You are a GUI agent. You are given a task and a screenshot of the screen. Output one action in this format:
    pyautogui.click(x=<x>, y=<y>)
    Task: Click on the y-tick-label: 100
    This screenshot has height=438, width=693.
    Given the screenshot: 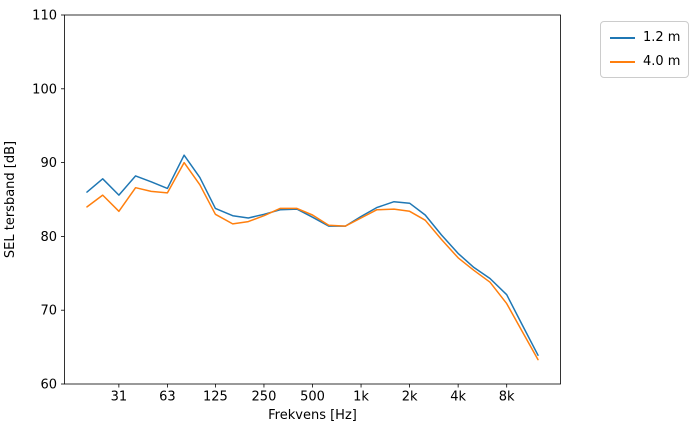 What is the action you would take?
    pyautogui.click(x=44, y=89)
    